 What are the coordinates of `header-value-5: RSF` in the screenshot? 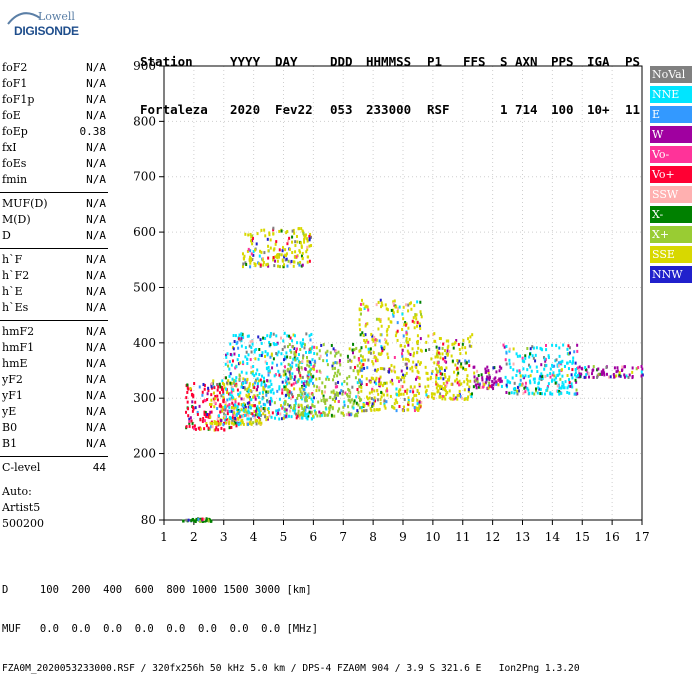 It's located at (438, 109).